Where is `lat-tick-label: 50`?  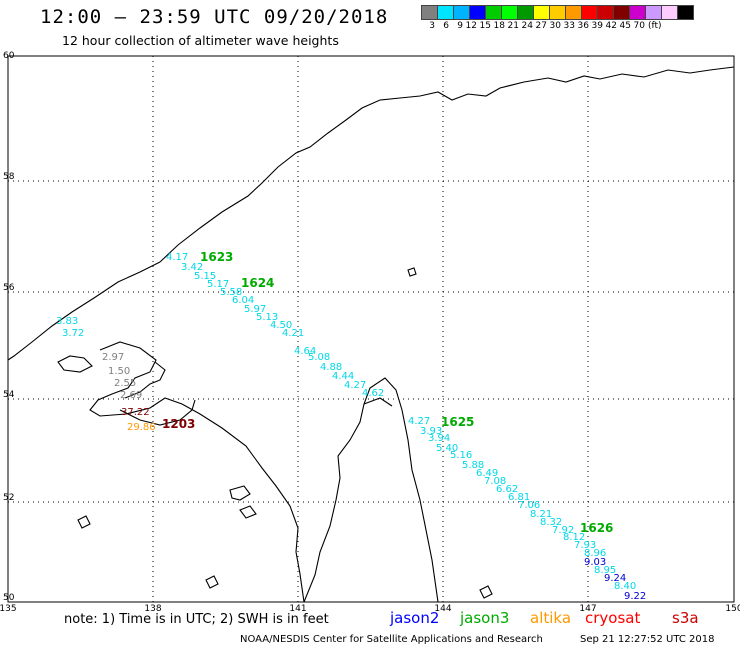 lat-tick-label: 50 is located at coordinates (9, 598).